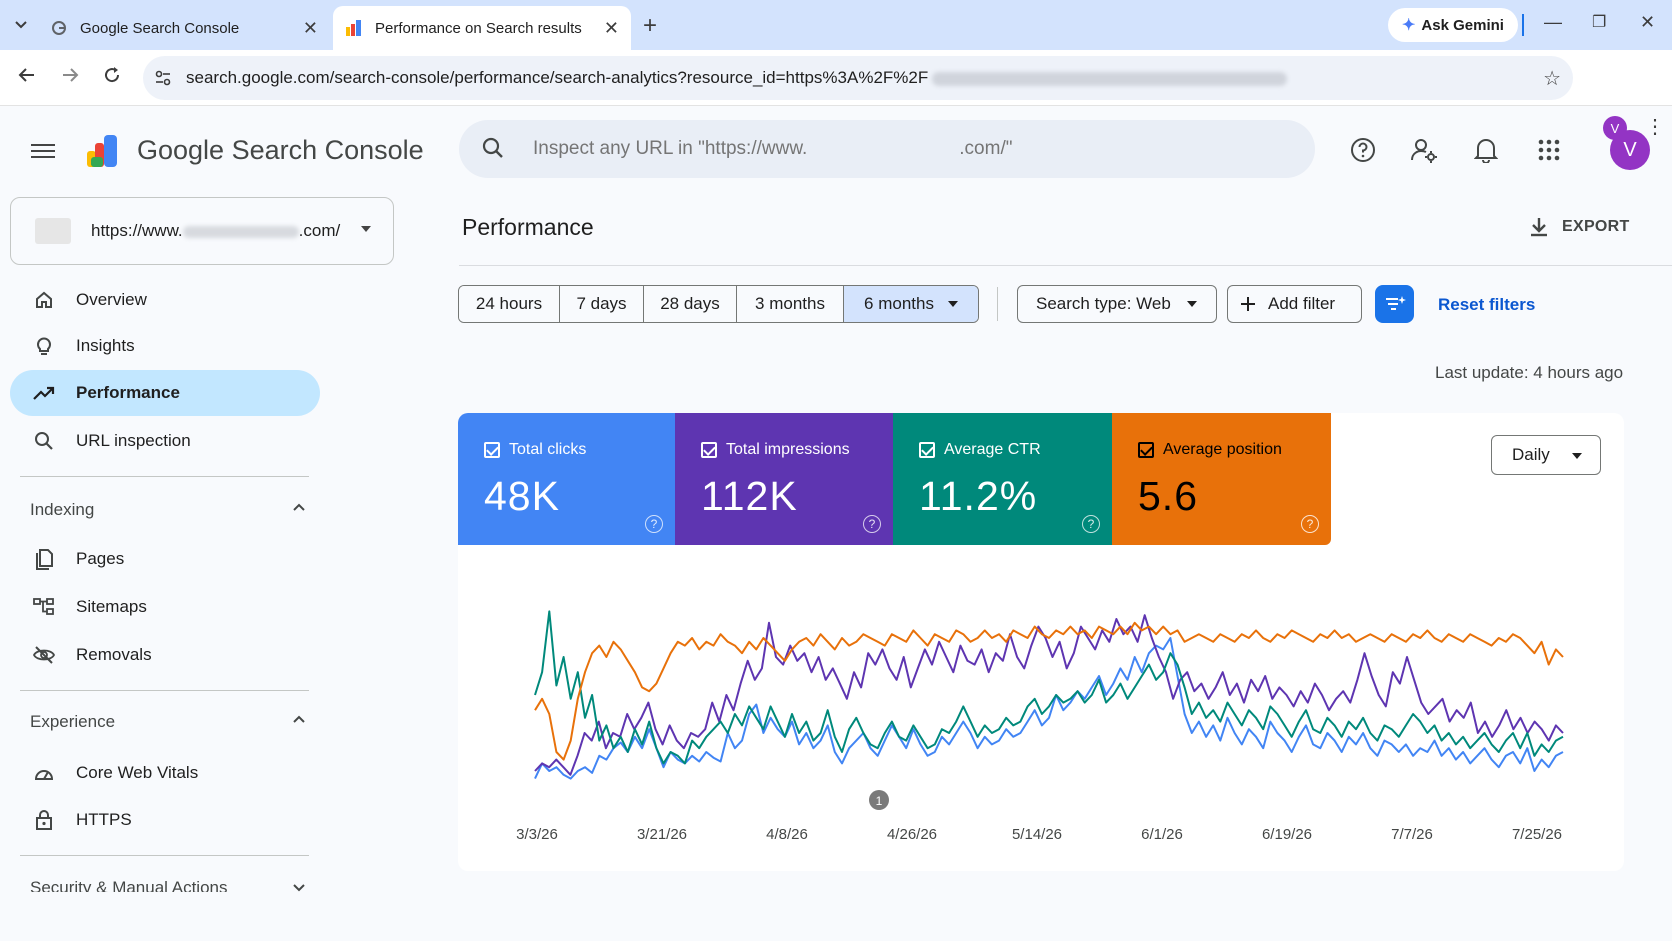  Describe the element at coordinates (1453, 25) in the screenshot. I see `ask-gemini-button: ✦ Ask Gemini` at that location.